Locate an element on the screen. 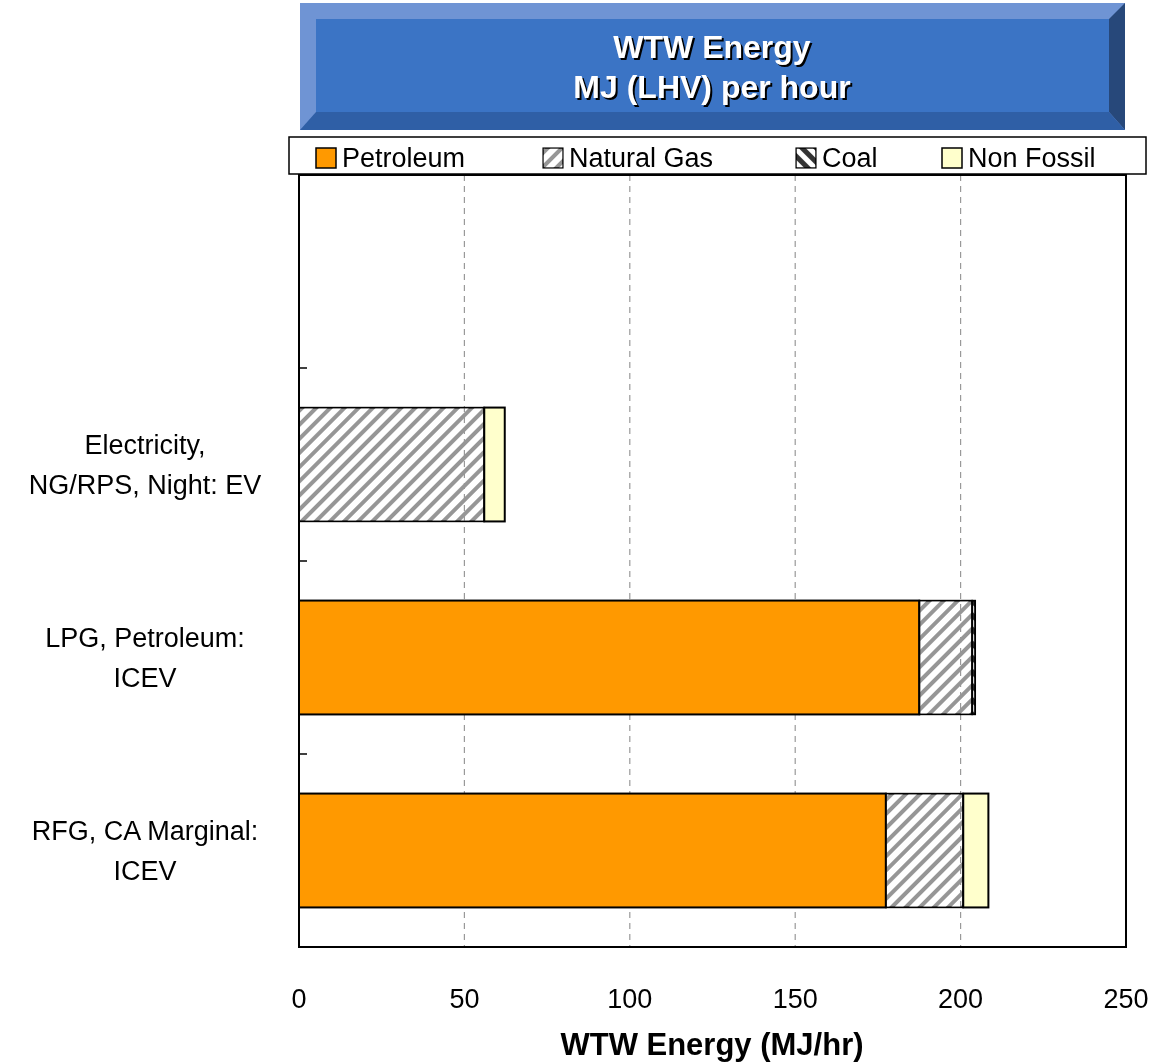 The image size is (1153, 1063). legend-label: Coal is located at coordinates (850, 158).